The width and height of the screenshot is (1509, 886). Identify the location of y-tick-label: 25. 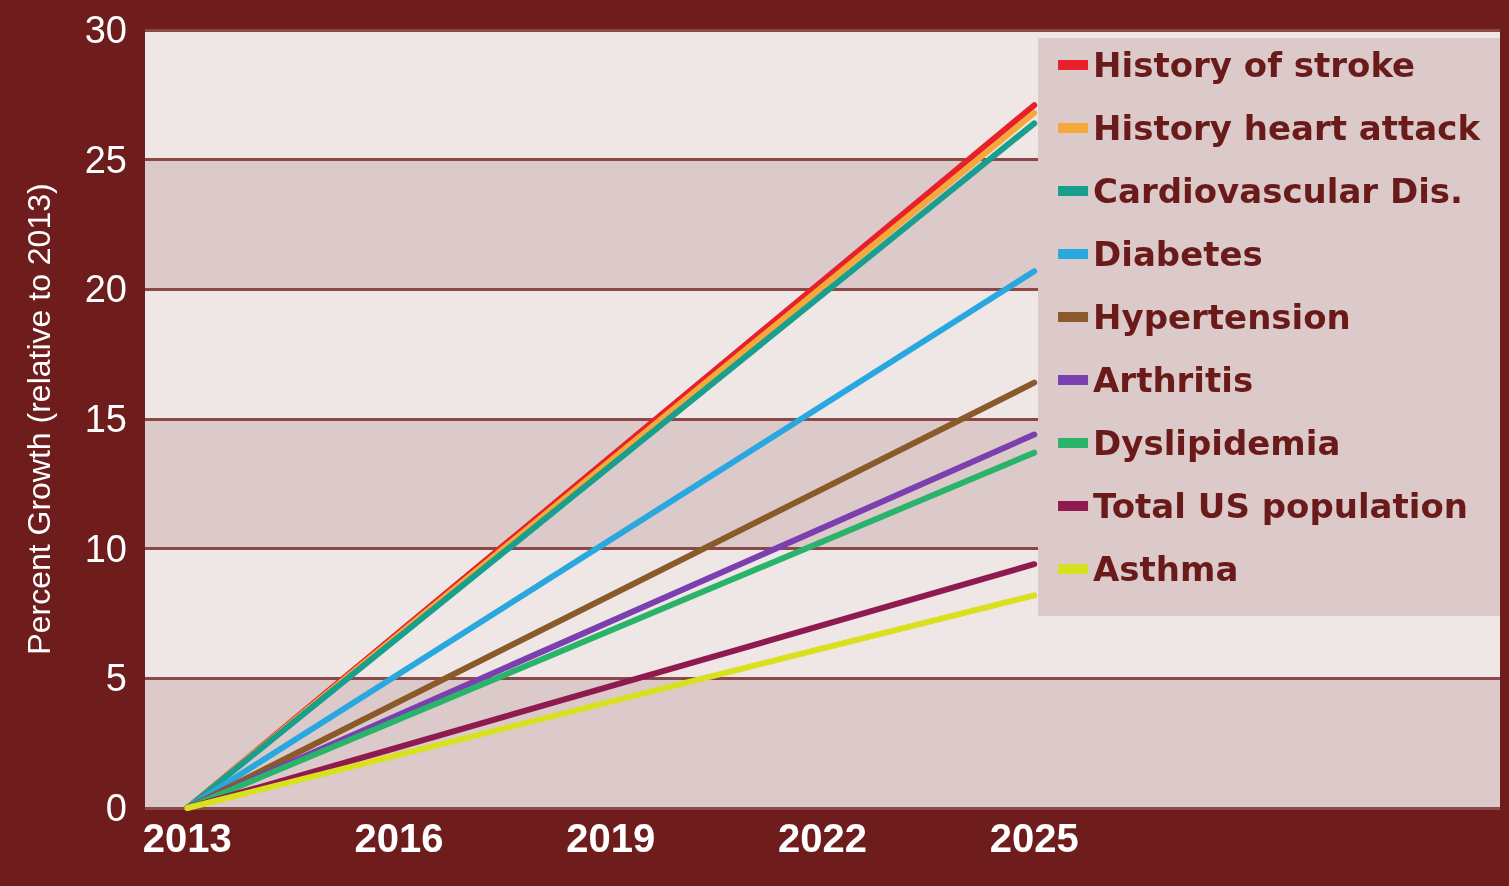
(105, 159).